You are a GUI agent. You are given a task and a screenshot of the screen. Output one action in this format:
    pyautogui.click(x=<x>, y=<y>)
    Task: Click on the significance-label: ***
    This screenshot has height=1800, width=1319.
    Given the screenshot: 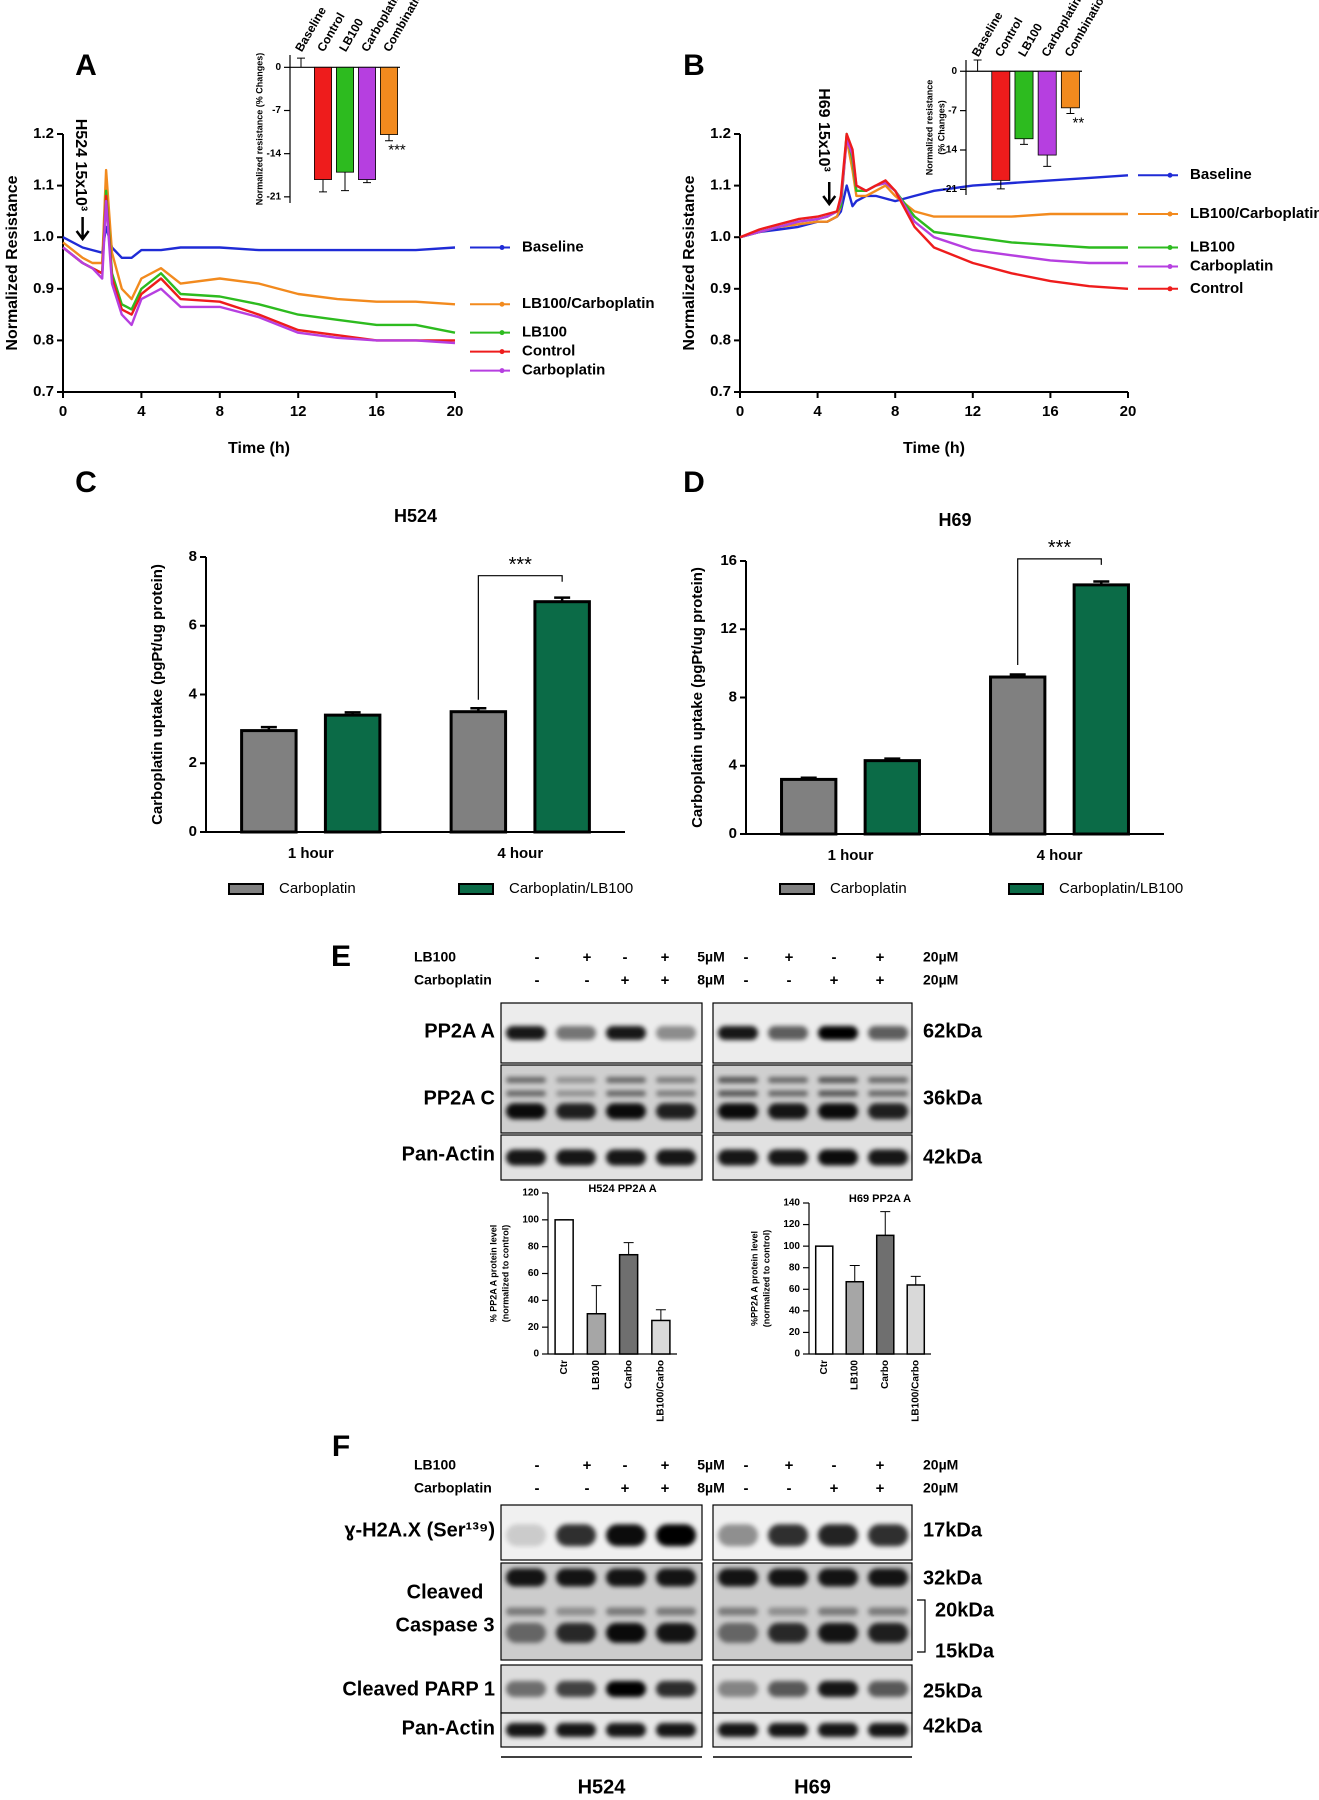 What is the action you would take?
    pyautogui.click(x=521, y=565)
    